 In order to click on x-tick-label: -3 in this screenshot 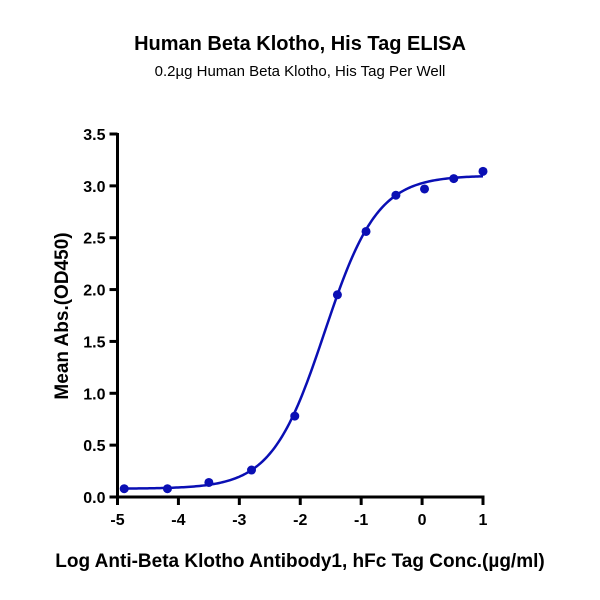, I will do `click(239, 520)`.